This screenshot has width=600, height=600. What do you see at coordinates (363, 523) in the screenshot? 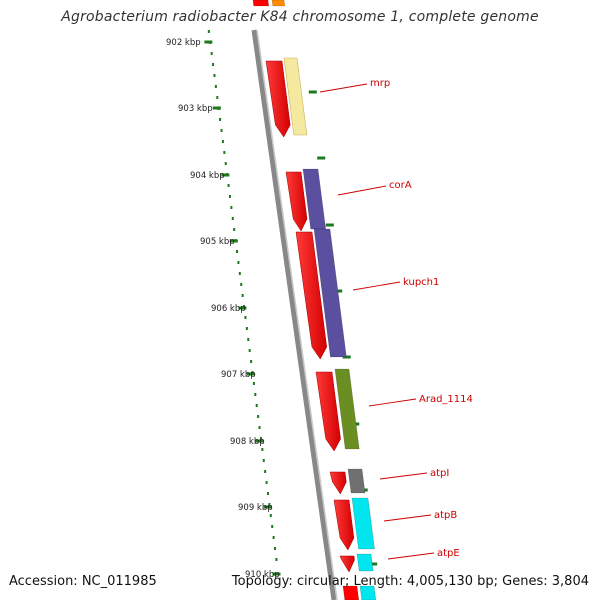
I see `feature-bar-atpB` at bounding box center [363, 523].